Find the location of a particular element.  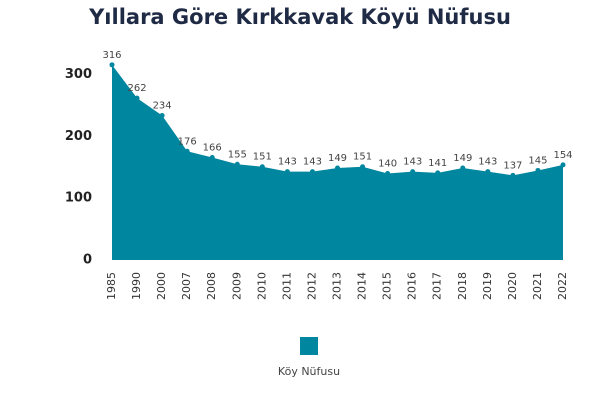

x-tick-label: 2000 is located at coordinates (161, 286).